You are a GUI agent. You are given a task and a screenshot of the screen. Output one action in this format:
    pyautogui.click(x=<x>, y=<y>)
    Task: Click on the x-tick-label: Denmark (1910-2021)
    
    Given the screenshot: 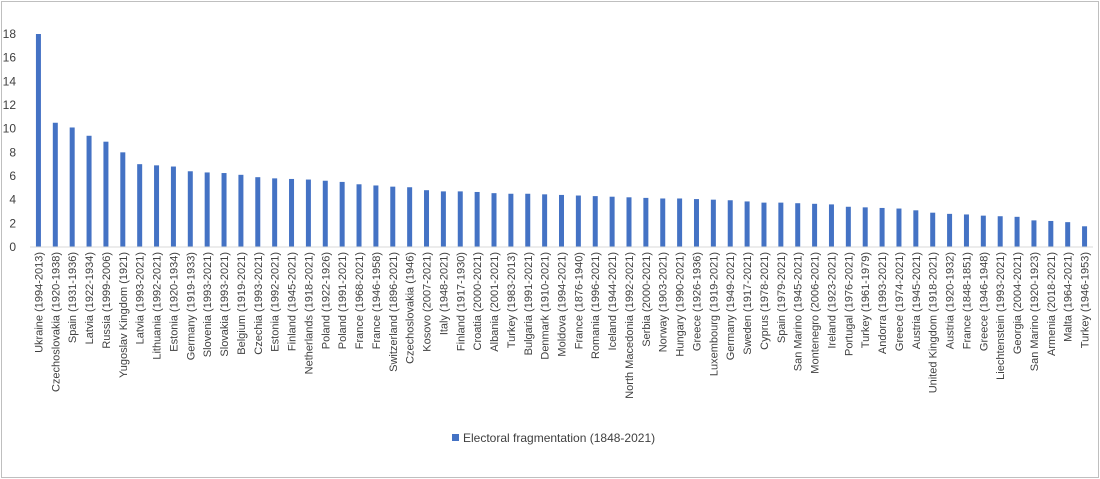 What is the action you would take?
    pyautogui.click(x=546, y=306)
    